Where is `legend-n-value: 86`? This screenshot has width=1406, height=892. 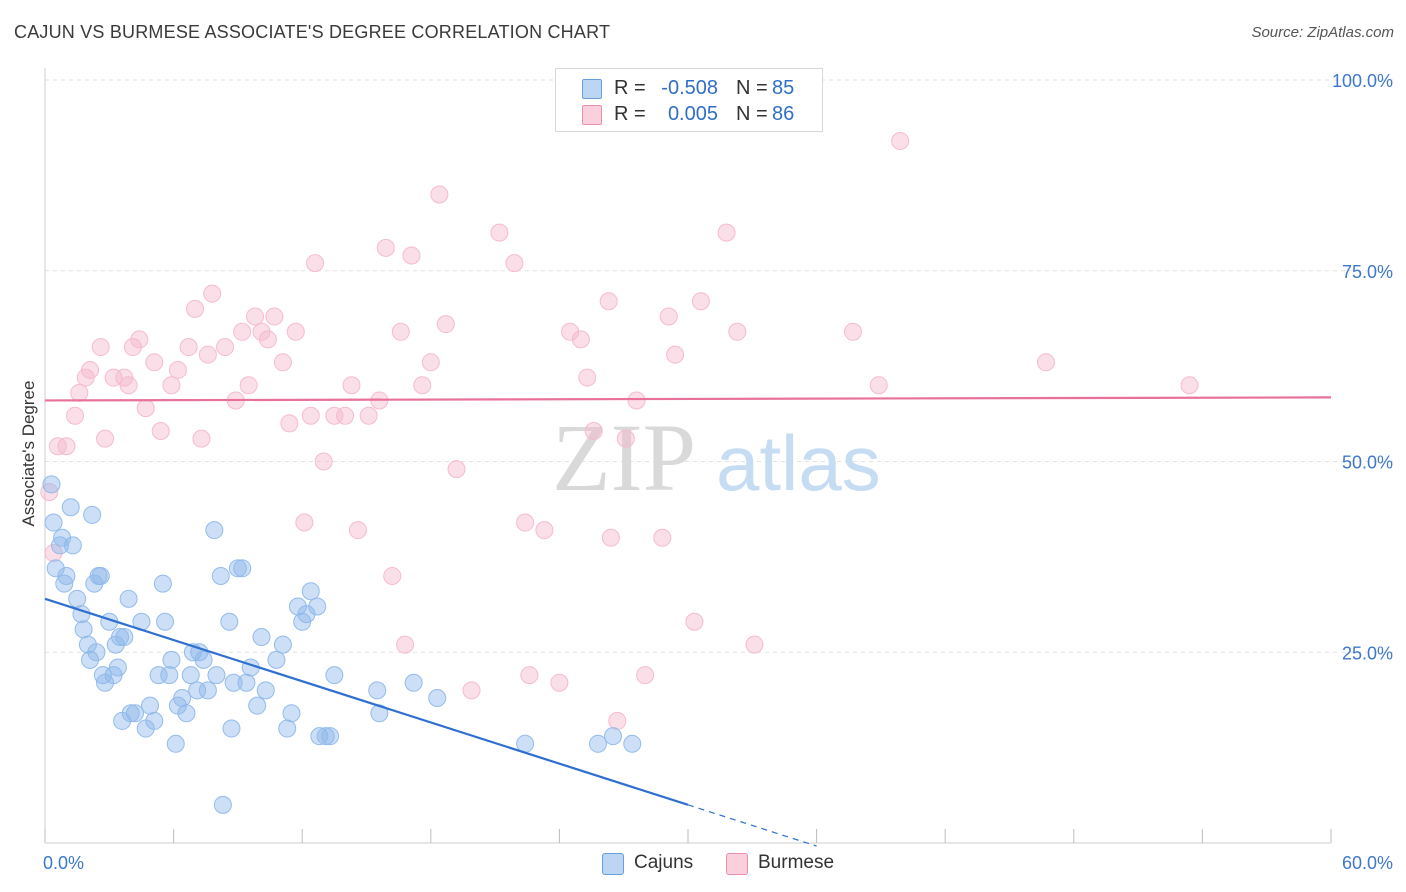 legend-n-value: 86 is located at coordinates (783, 114).